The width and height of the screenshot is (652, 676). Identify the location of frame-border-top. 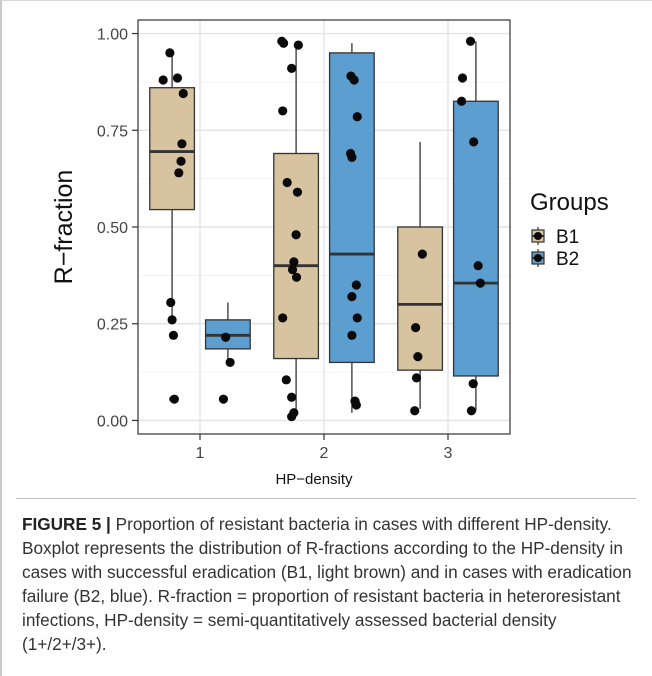
(326, 0).